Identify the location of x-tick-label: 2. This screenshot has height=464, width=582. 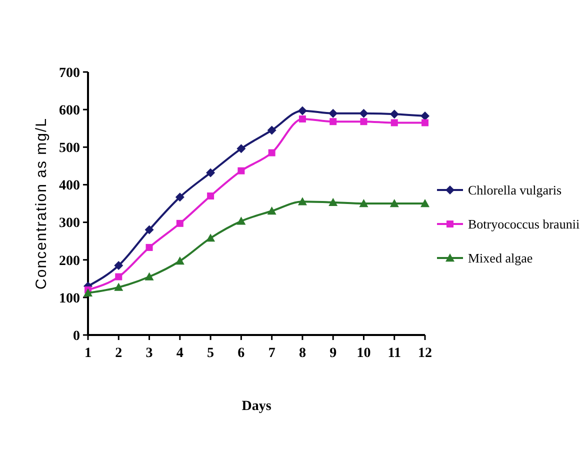
(118, 353).